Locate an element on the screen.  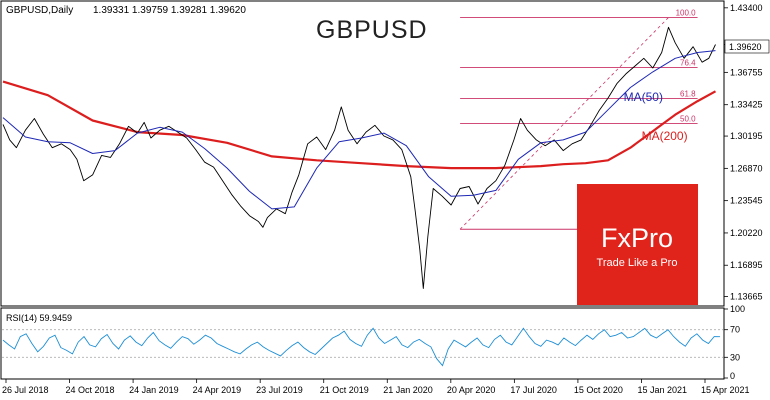
ohlc-readout: 1.39331 1.39759 1.39281 1.39620 is located at coordinates (169, 10).